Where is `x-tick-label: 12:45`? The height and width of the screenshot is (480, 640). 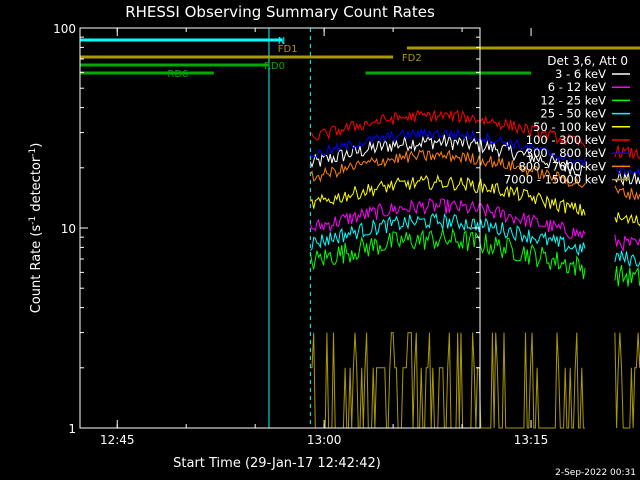
x-tick-label: 12:45 is located at coordinates (117, 440).